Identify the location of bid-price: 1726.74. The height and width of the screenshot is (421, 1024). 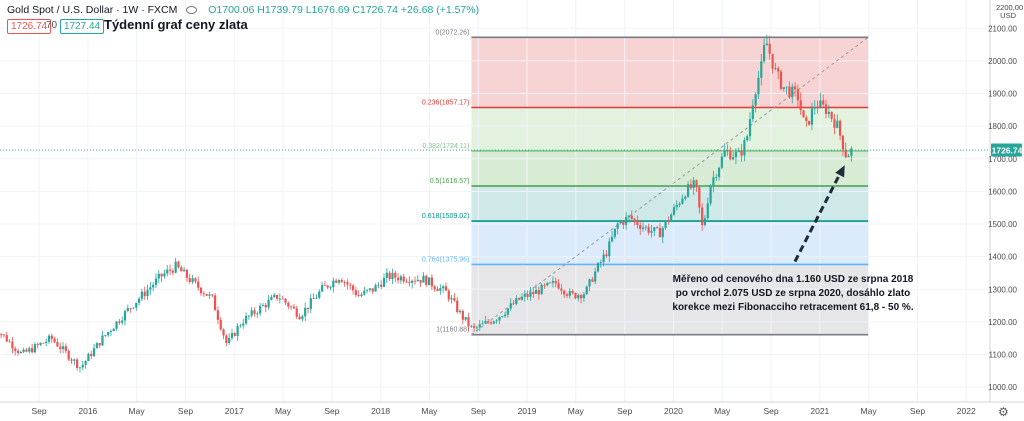
(29, 26).